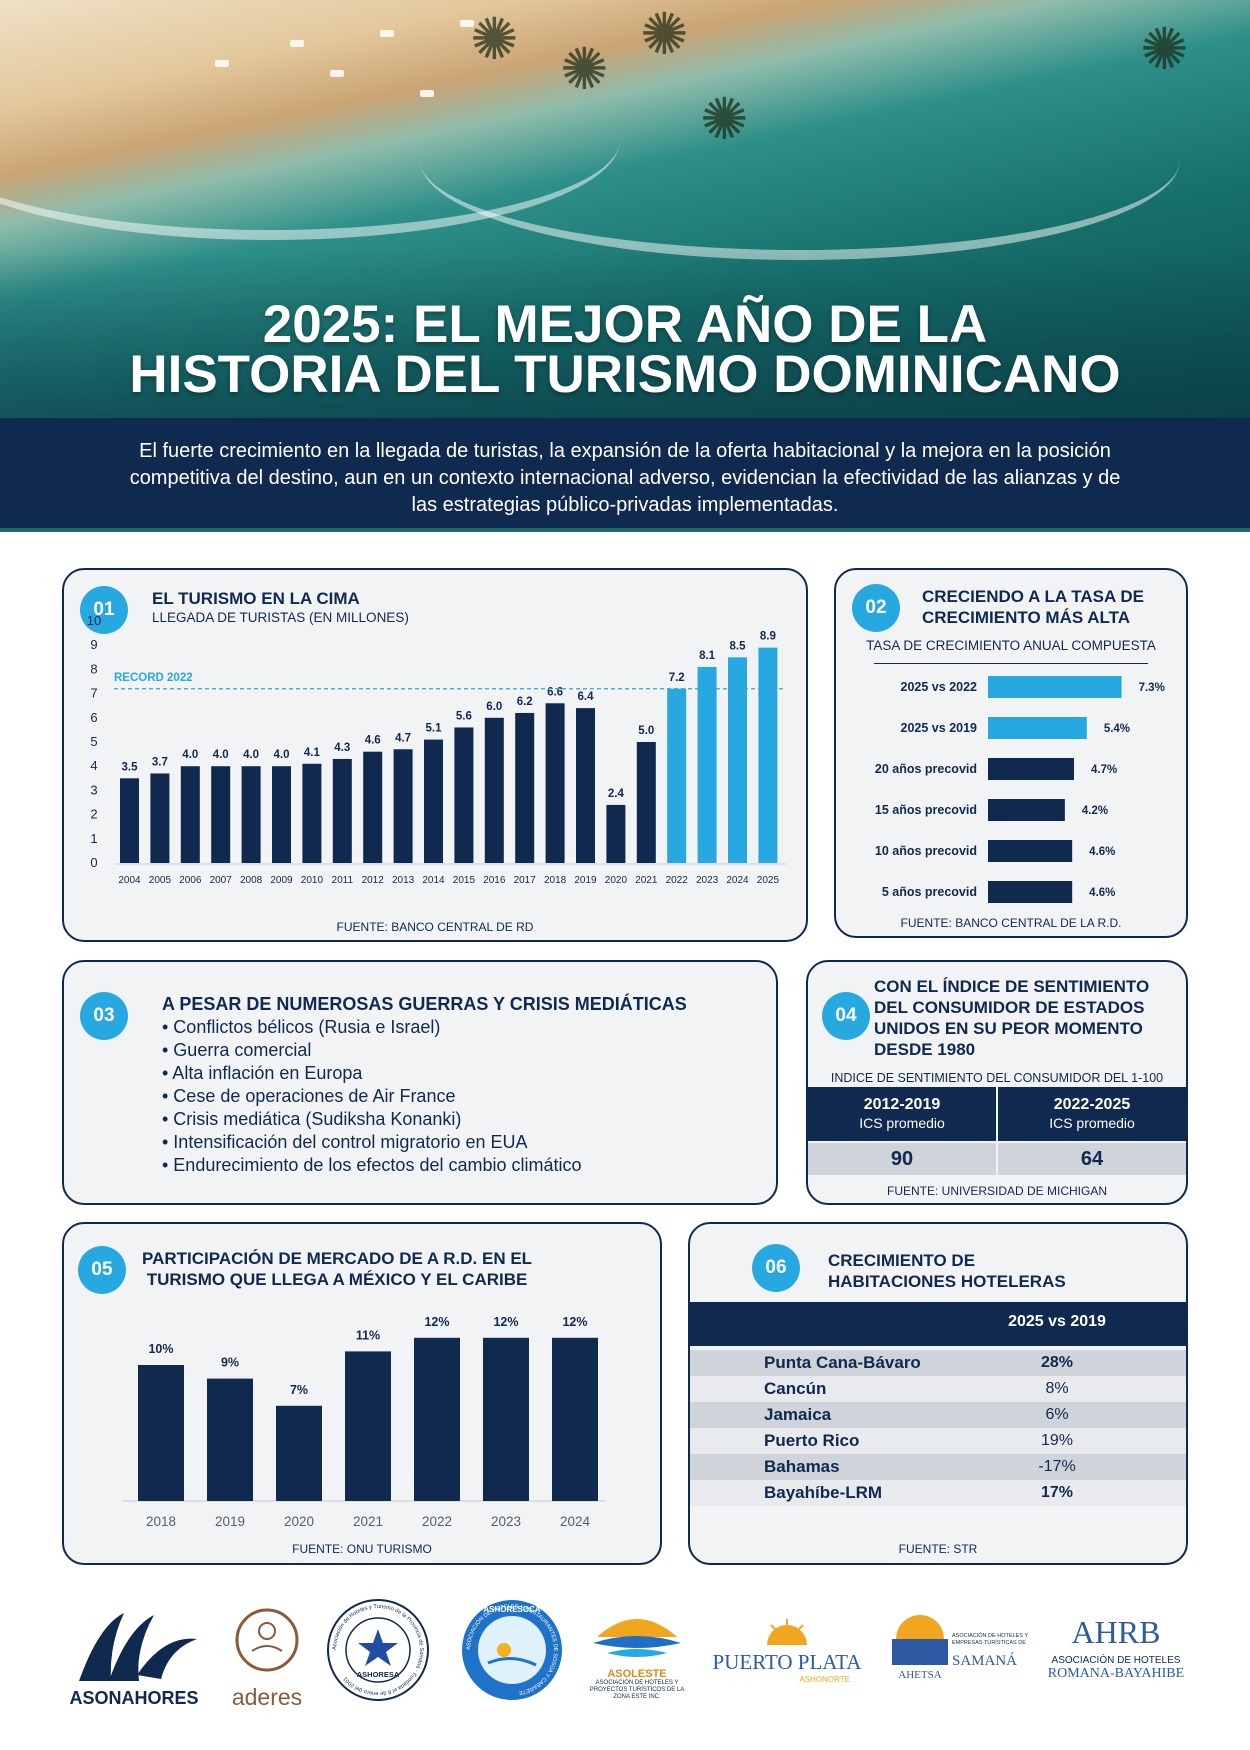 Image resolution: width=1250 pixels, height=1750 pixels. Describe the element at coordinates (1092, 1159) in the screenshot. I see `ics-value: 64` at that location.